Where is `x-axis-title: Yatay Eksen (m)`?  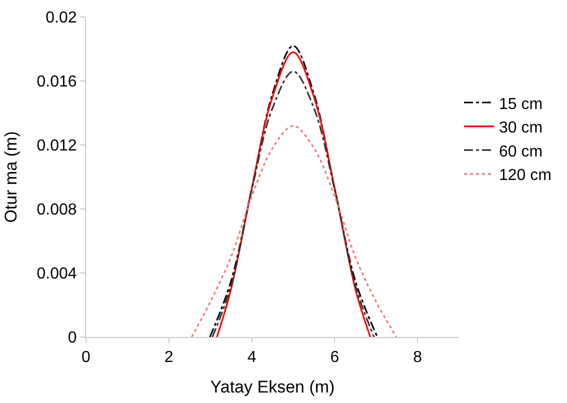
x-axis-title: Yatay Eksen (m) is located at coordinates (272, 387).